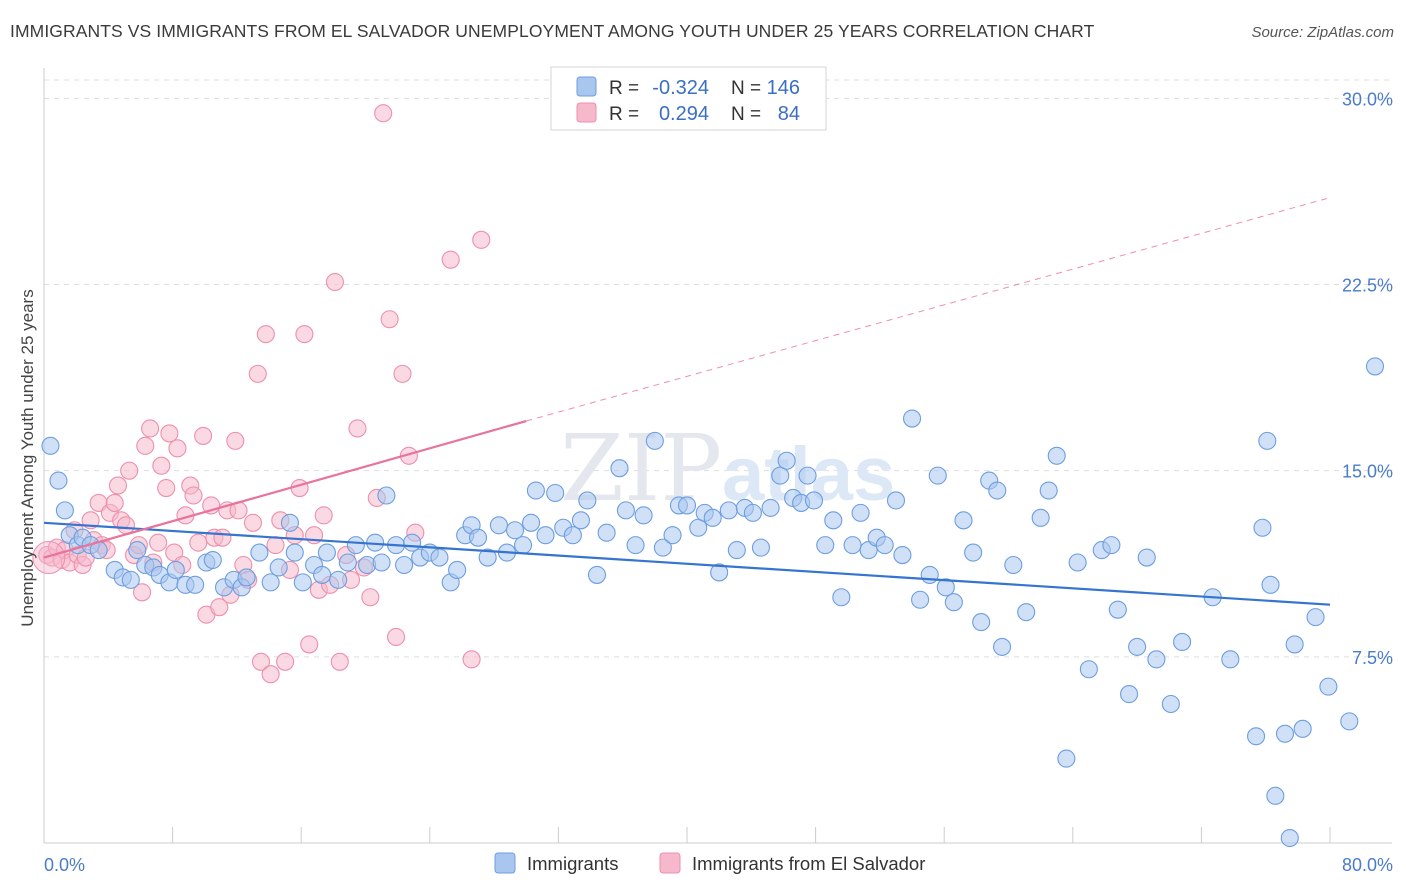 The height and width of the screenshot is (892, 1406). I want to click on legend-n-label-pink: N =, so click(746, 114).